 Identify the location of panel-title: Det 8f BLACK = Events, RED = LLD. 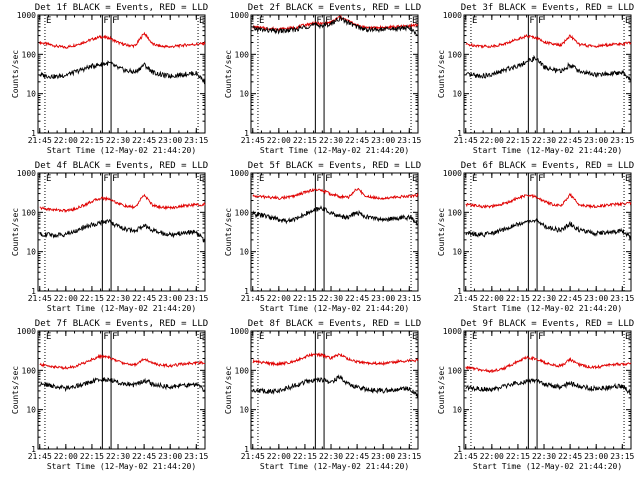
(334, 324).